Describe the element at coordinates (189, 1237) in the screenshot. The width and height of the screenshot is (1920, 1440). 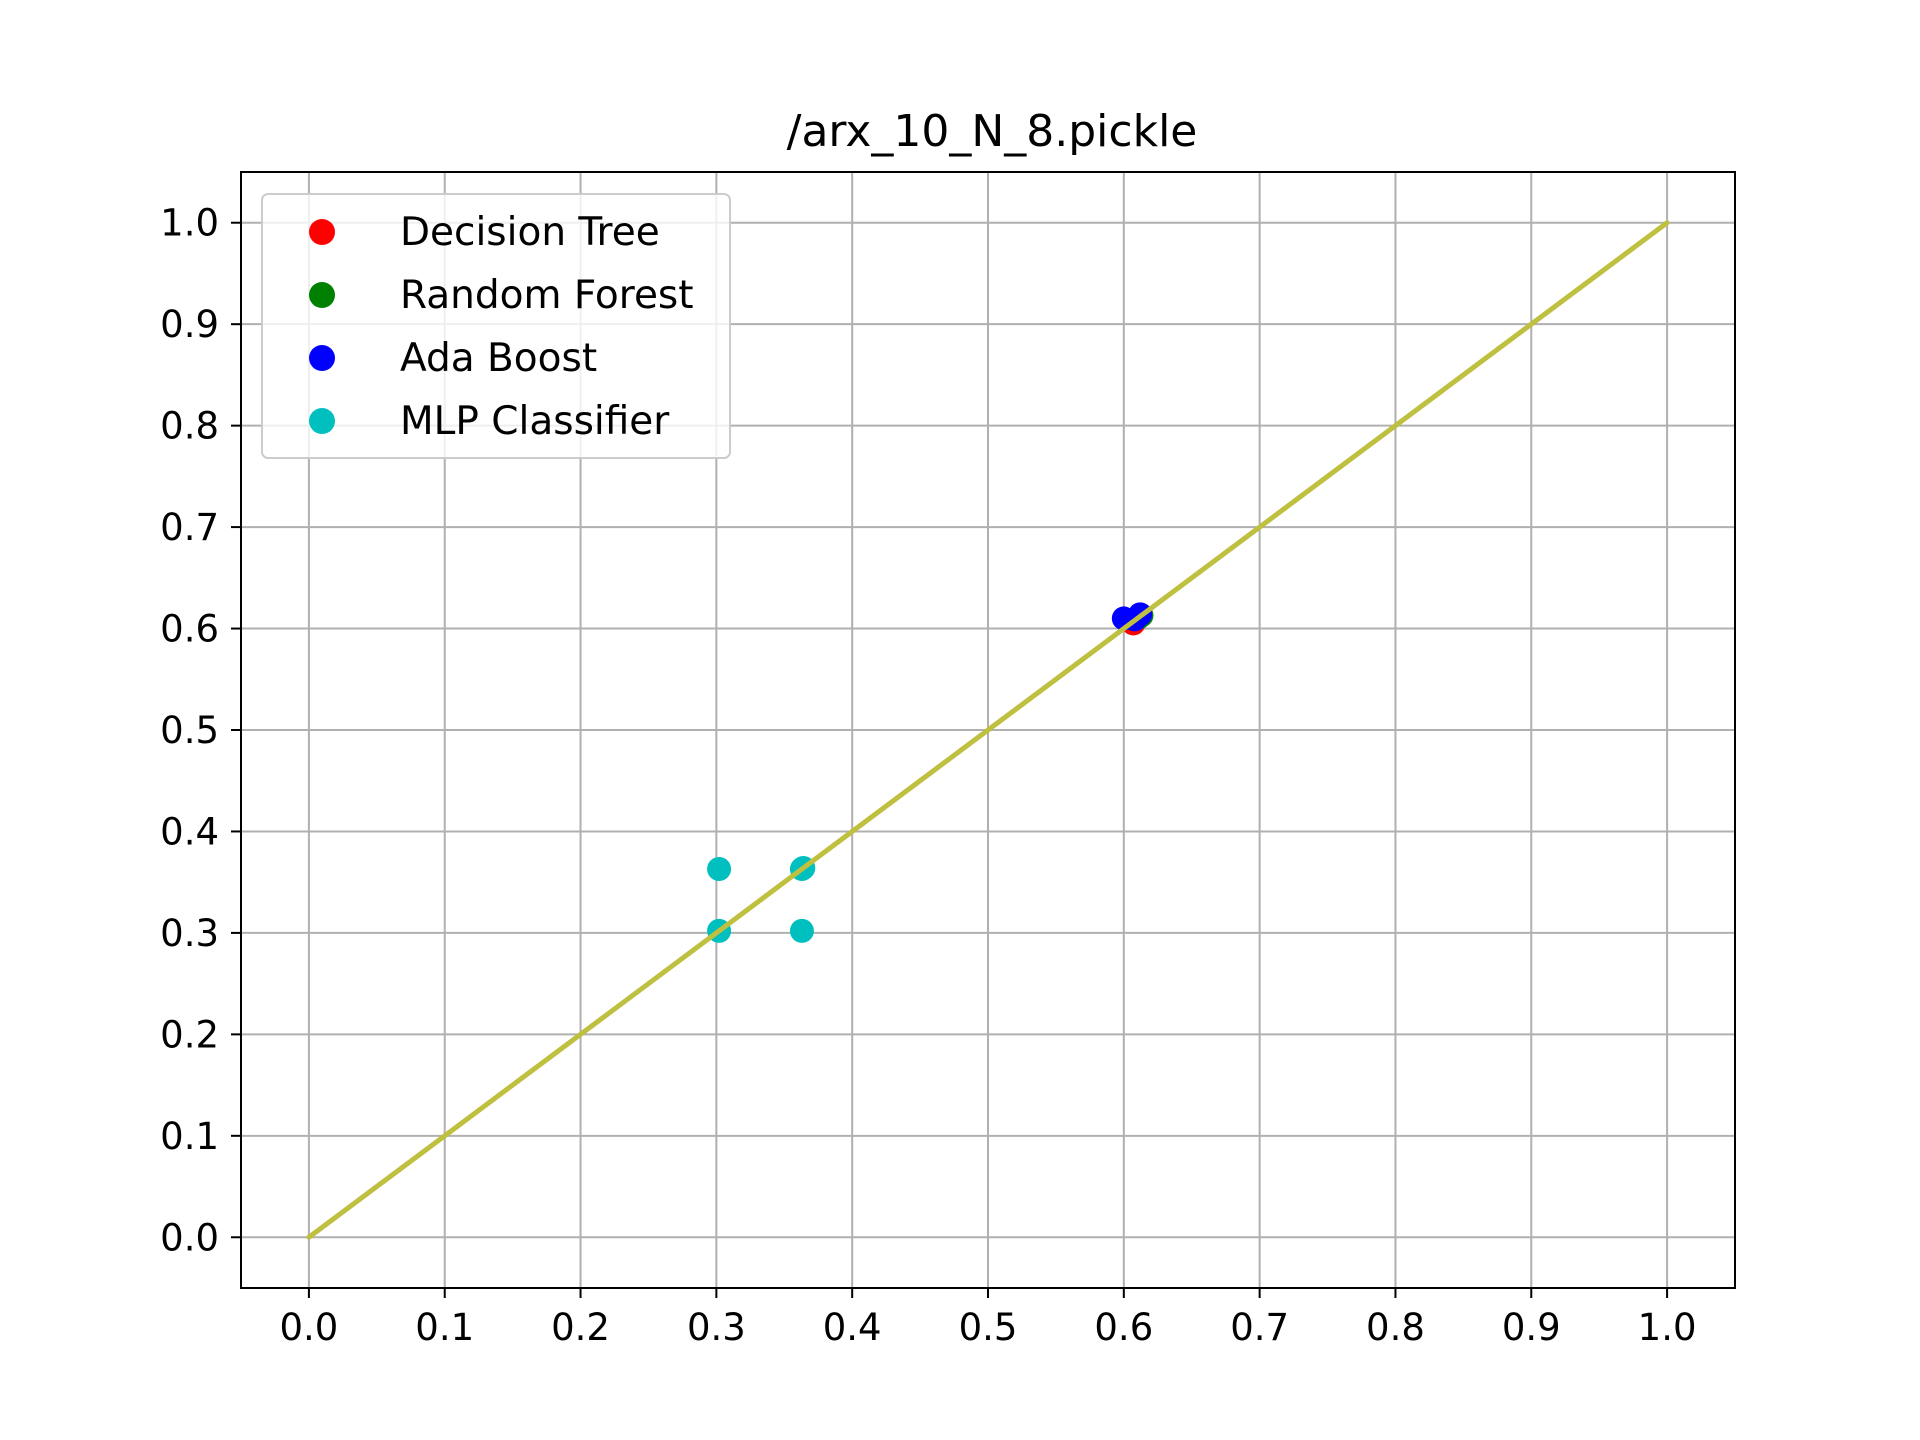
I see `y-tick-label: 0.0` at that location.